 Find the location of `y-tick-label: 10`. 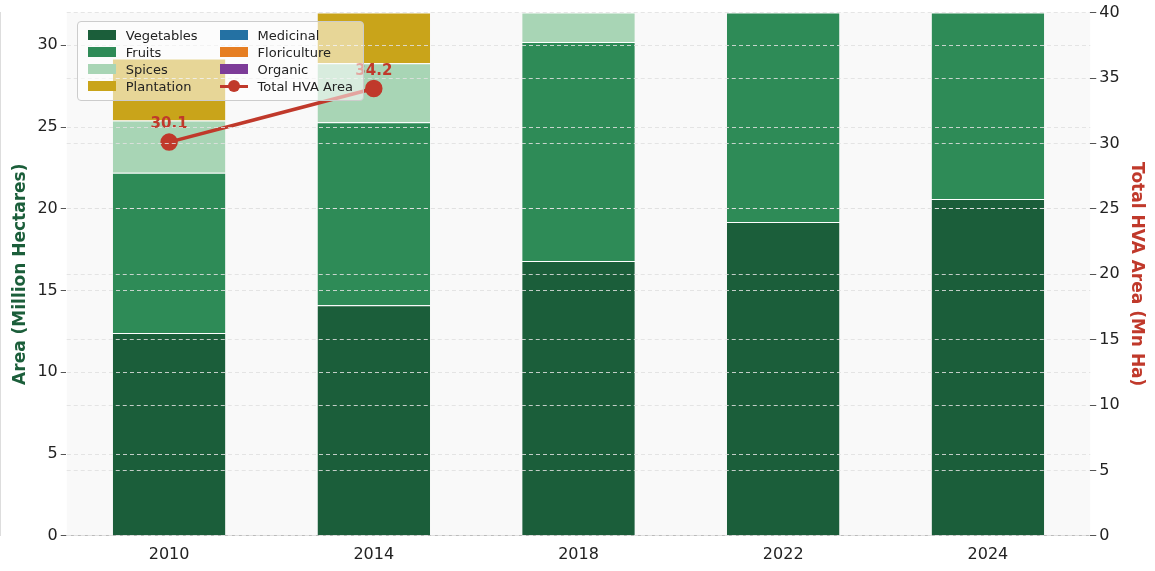

y-tick-label: 10 is located at coordinates (47, 371).